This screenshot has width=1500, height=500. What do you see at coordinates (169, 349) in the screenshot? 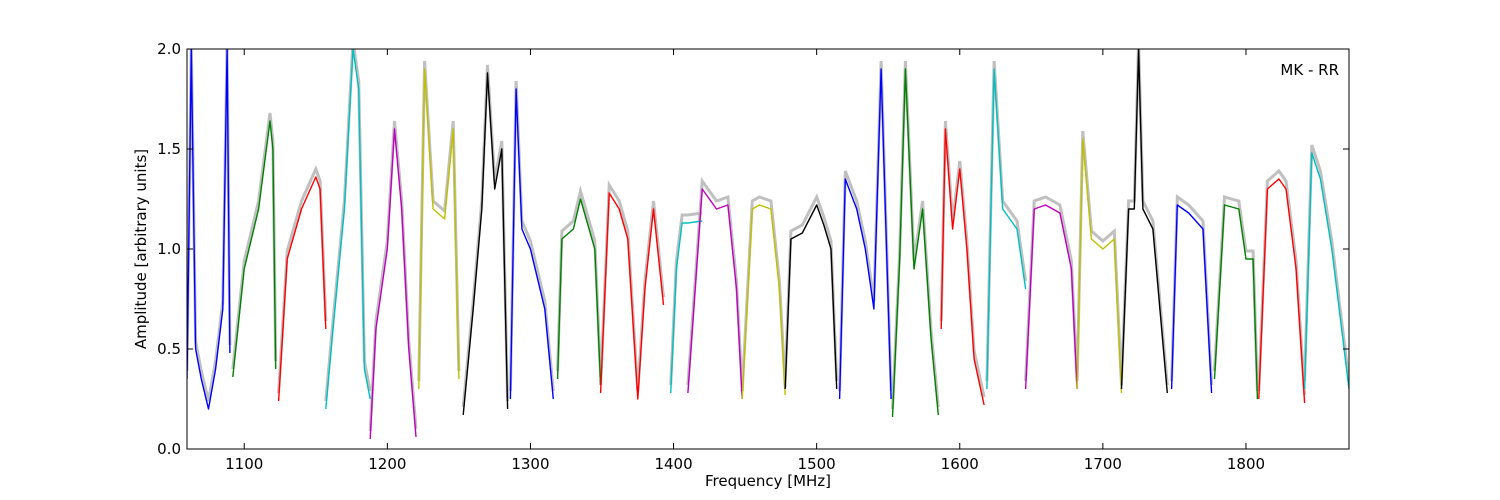
I see `y-tick-label: 0.5` at bounding box center [169, 349].